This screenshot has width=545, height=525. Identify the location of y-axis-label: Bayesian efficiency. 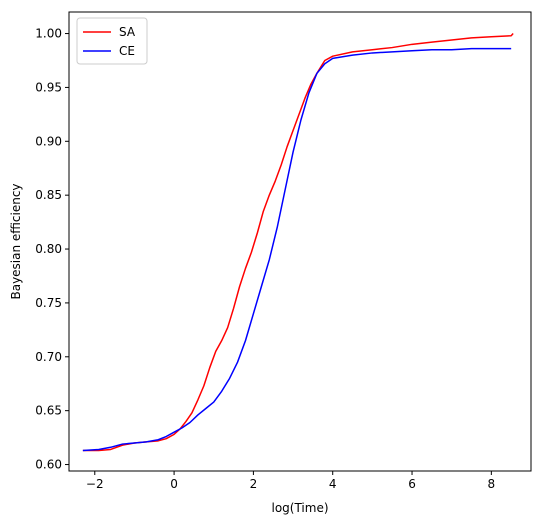
(16, 241).